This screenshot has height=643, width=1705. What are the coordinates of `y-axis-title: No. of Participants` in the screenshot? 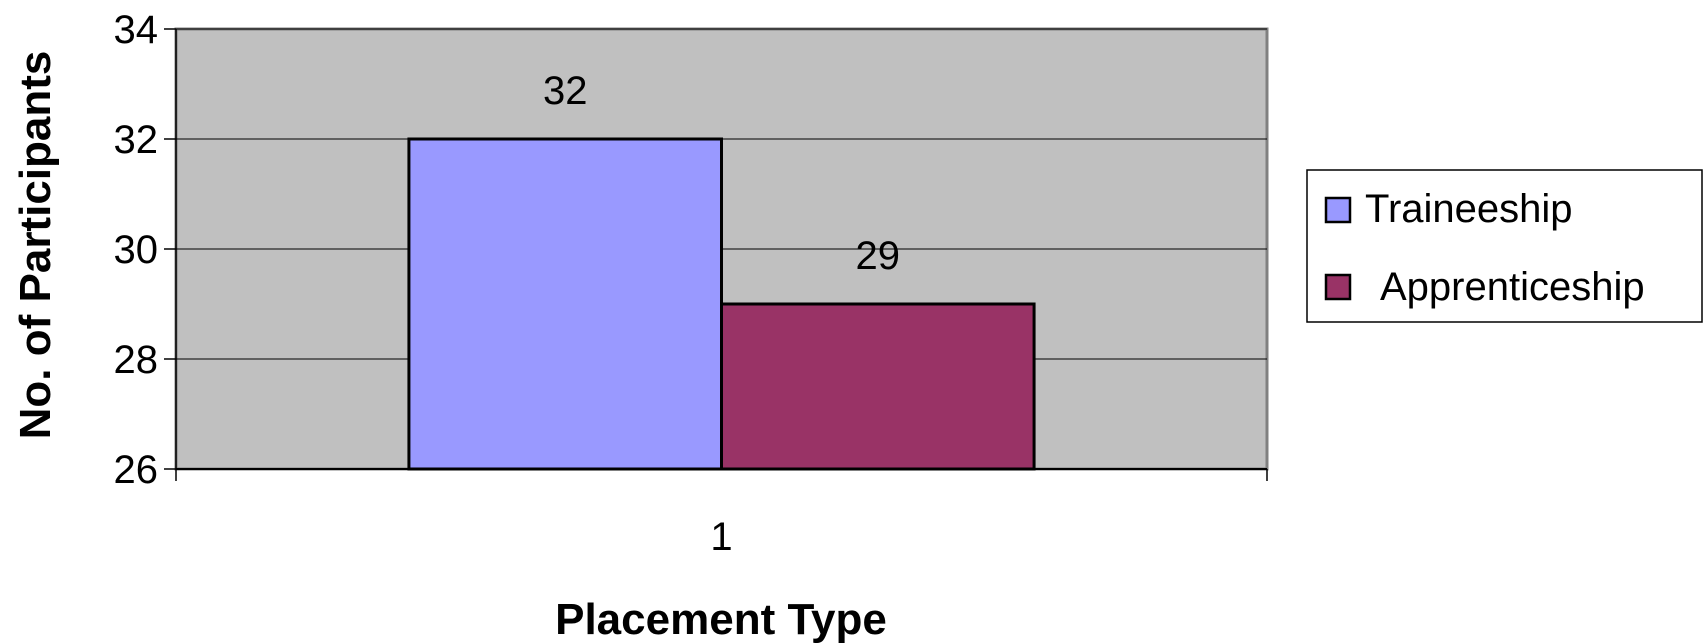 It's located at (35, 245).